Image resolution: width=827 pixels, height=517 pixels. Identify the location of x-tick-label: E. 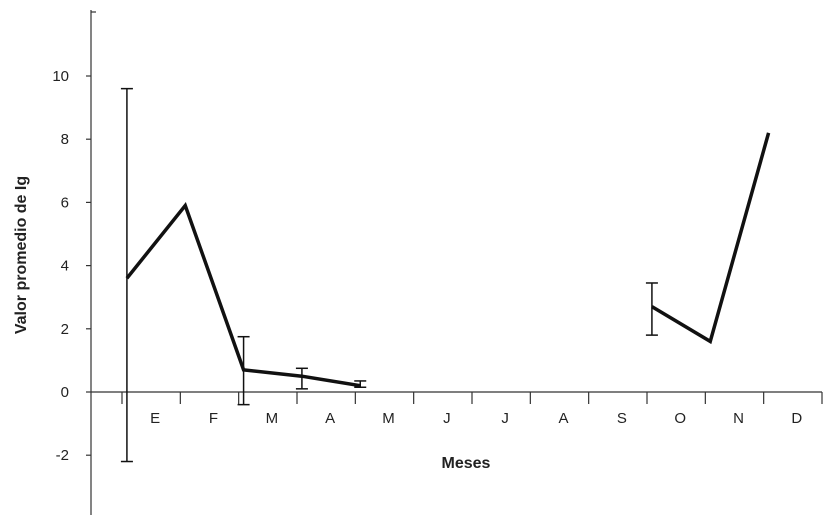
(155, 418).